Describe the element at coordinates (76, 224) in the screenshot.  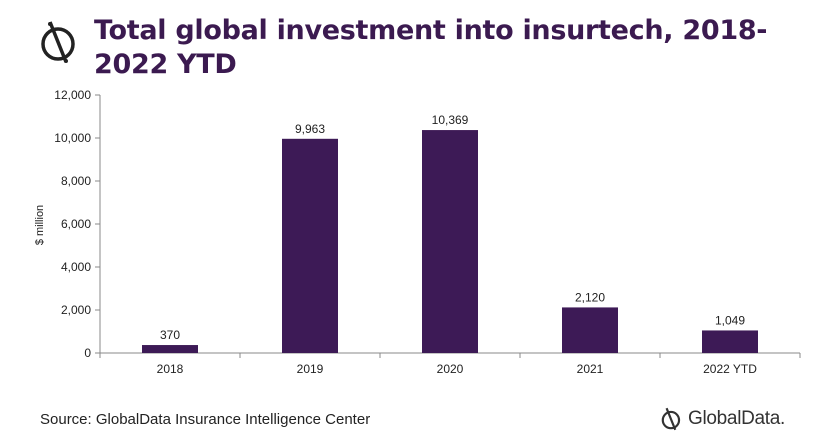
I see `y-tick-label: 6,000` at that location.